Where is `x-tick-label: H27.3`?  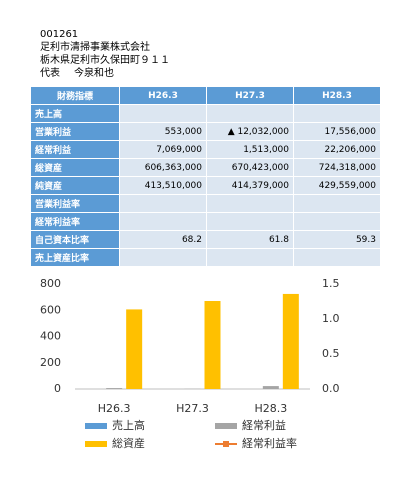
x-tick-label: H27.3 is located at coordinates (192, 408).